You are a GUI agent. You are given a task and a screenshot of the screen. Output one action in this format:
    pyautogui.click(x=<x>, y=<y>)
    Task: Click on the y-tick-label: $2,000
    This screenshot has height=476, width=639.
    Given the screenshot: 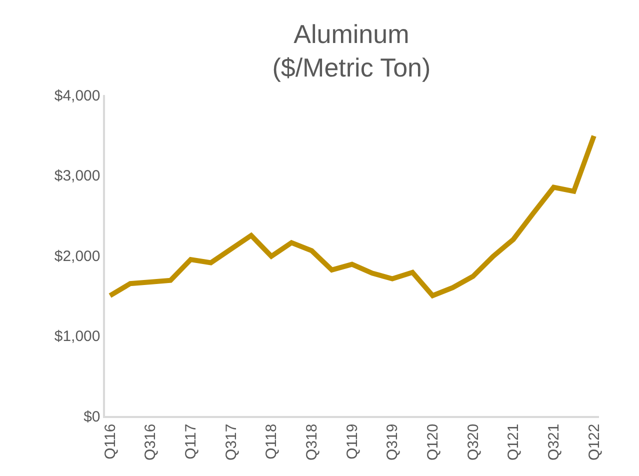 What is the action you would take?
    pyautogui.click(x=77, y=256)
    